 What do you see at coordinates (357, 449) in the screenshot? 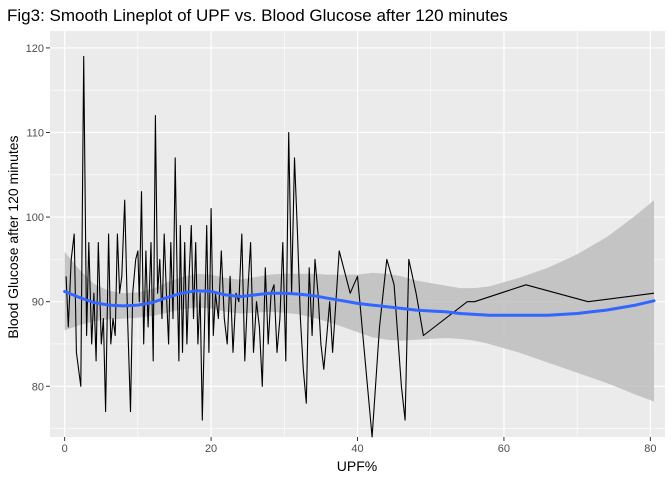
I see `x-tick-label: 40` at bounding box center [357, 449].